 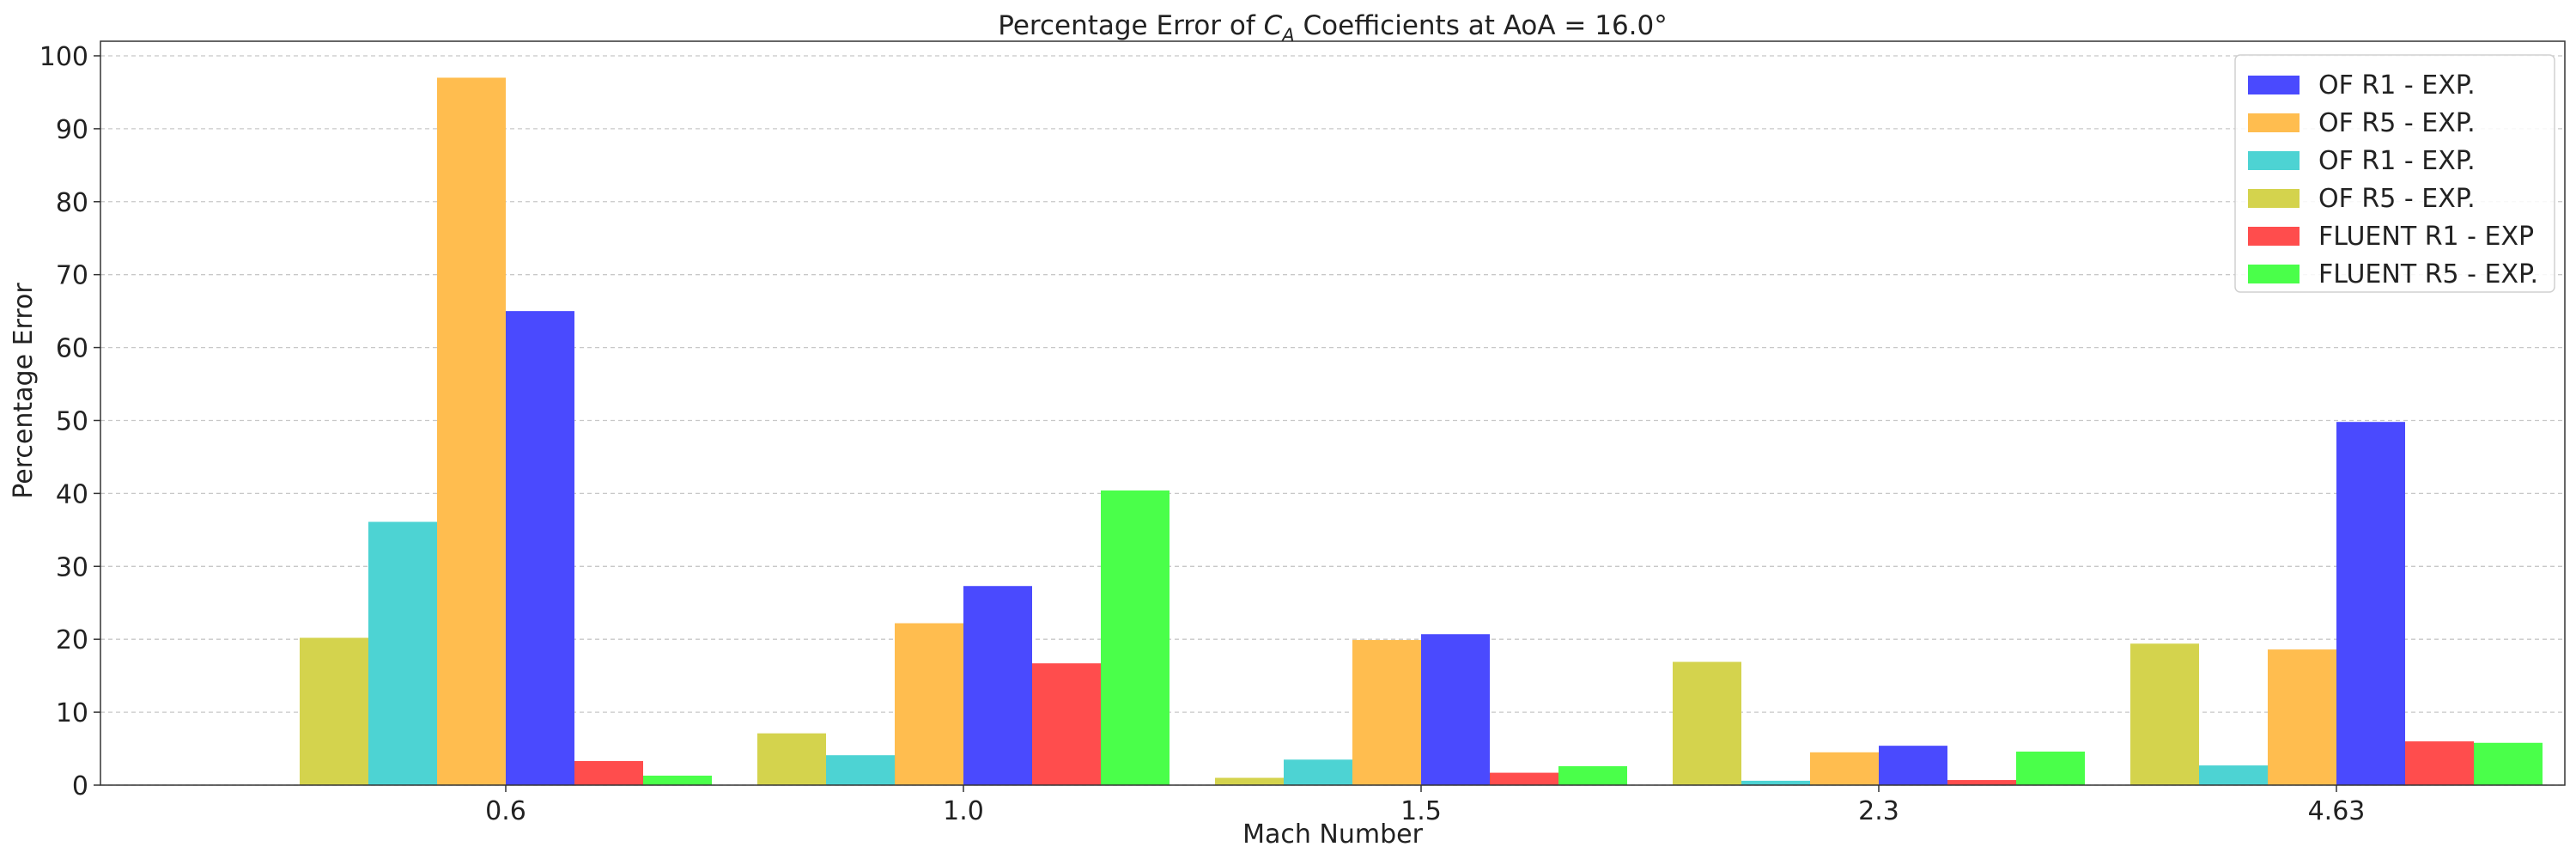 What do you see at coordinates (2440, 763) in the screenshot?
I see `bar-5-4.63` at bounding box center [2440, 763].